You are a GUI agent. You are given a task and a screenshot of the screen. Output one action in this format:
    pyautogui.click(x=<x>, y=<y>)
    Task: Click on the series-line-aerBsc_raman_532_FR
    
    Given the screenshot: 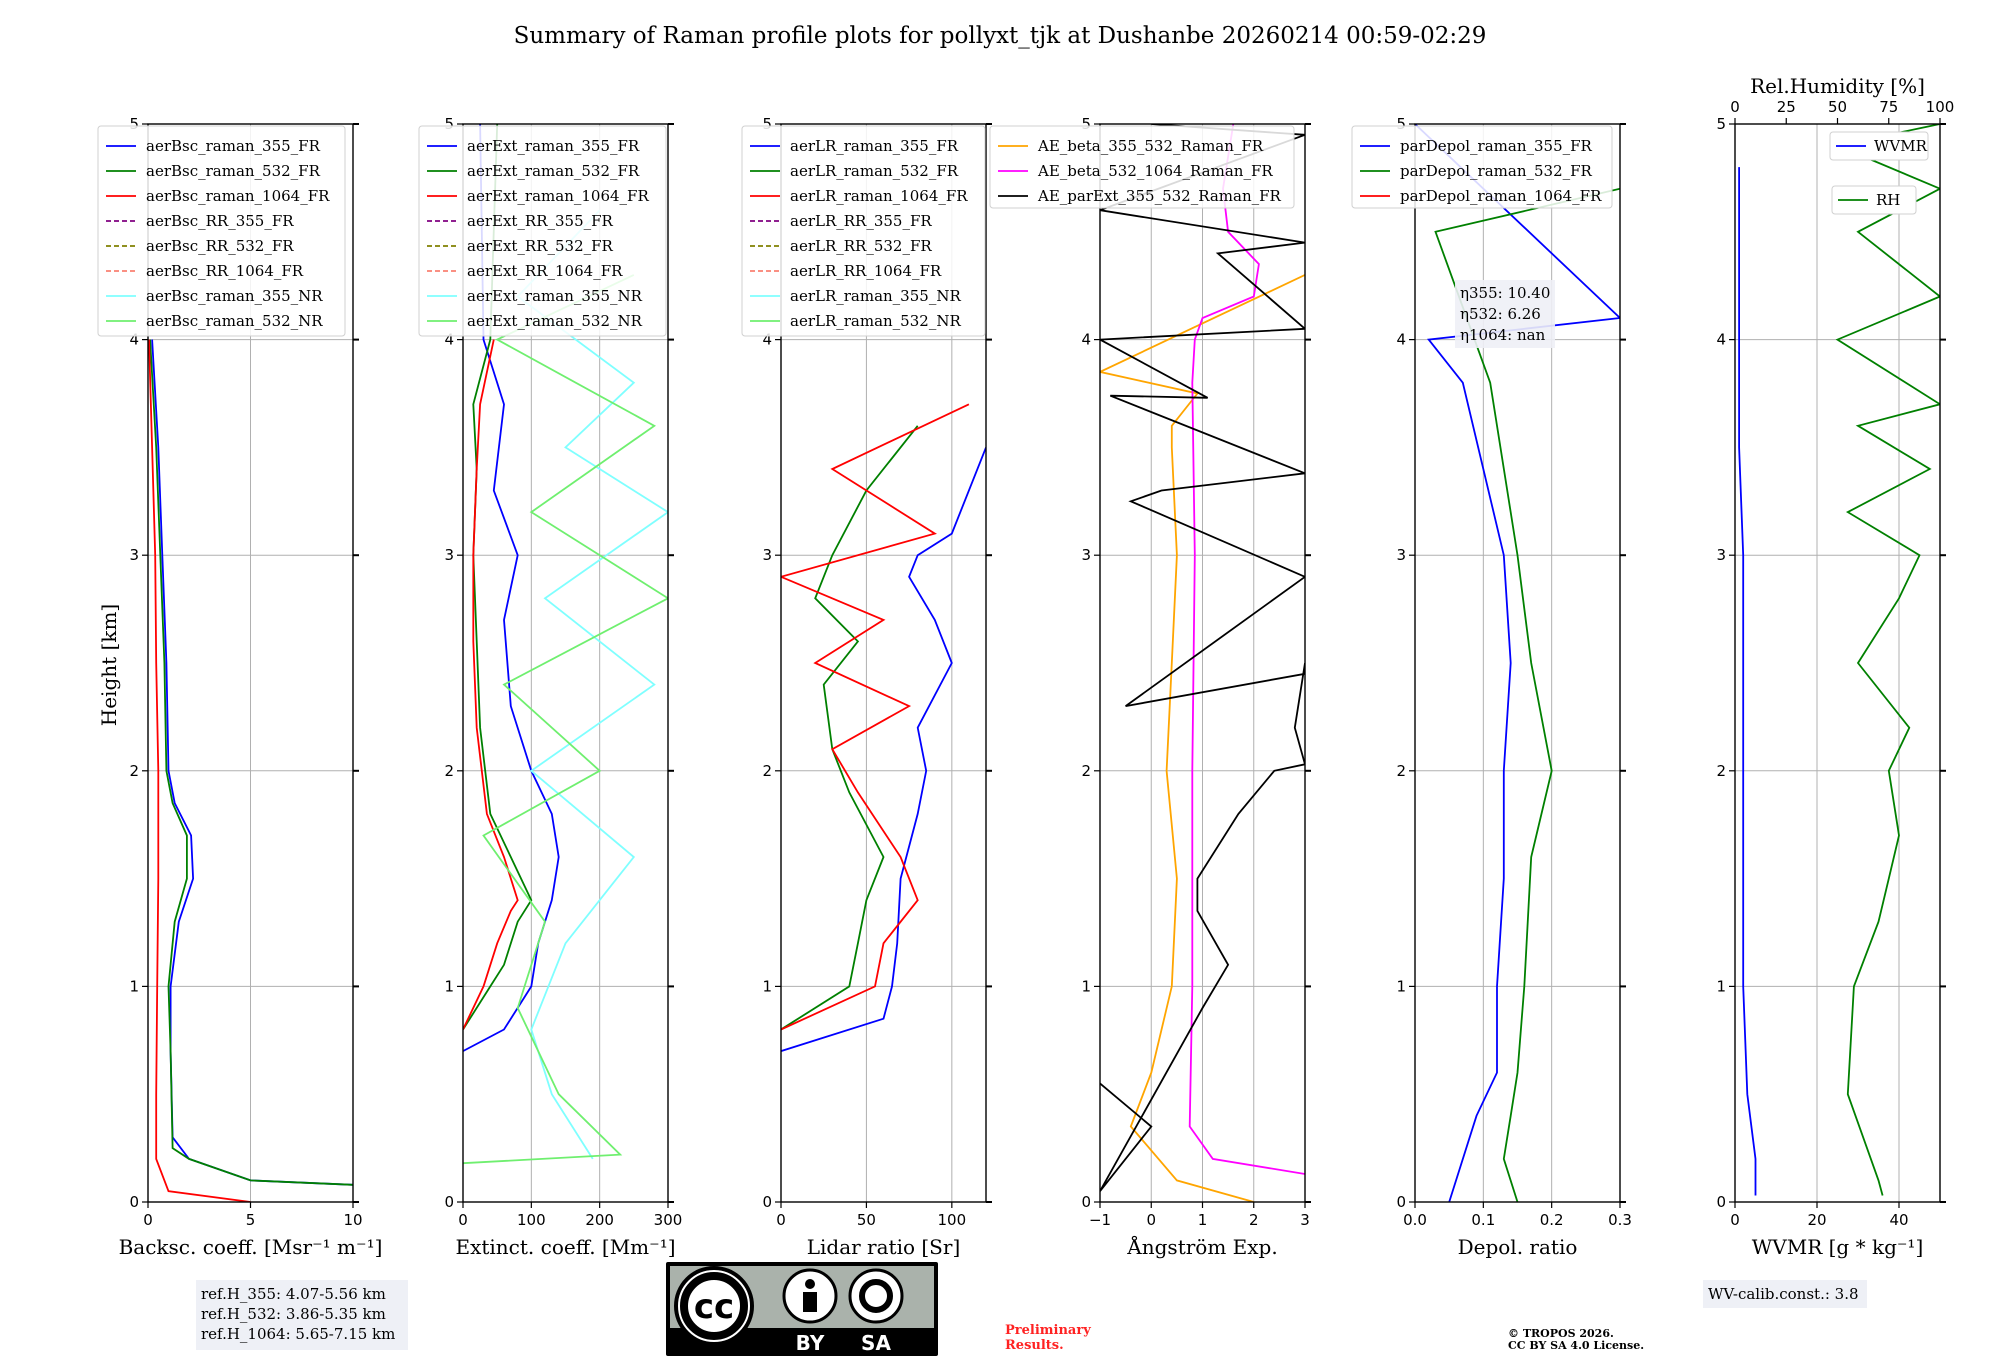 What is the action you would take?
    pyautogui.click(x=251, y=762)
    